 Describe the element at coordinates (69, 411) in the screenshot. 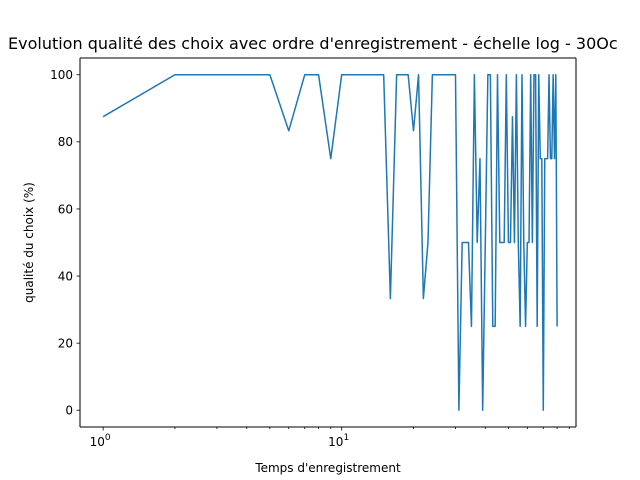

I see `y-tick-label: 0` at that location.